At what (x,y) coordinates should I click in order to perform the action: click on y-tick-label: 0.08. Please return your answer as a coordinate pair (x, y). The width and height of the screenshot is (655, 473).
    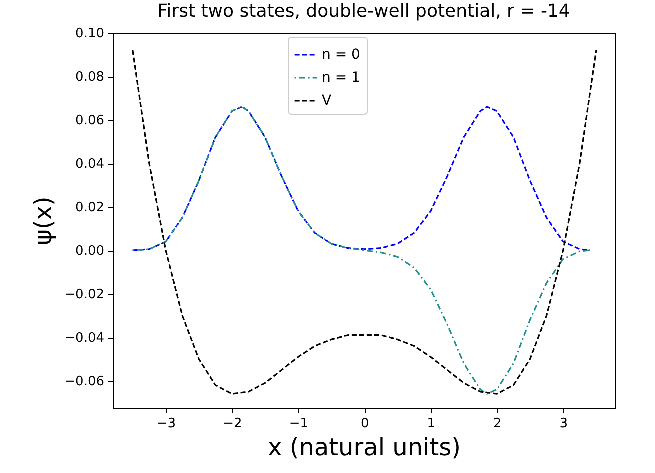
    Looking at the image, I should click on (90, 78).